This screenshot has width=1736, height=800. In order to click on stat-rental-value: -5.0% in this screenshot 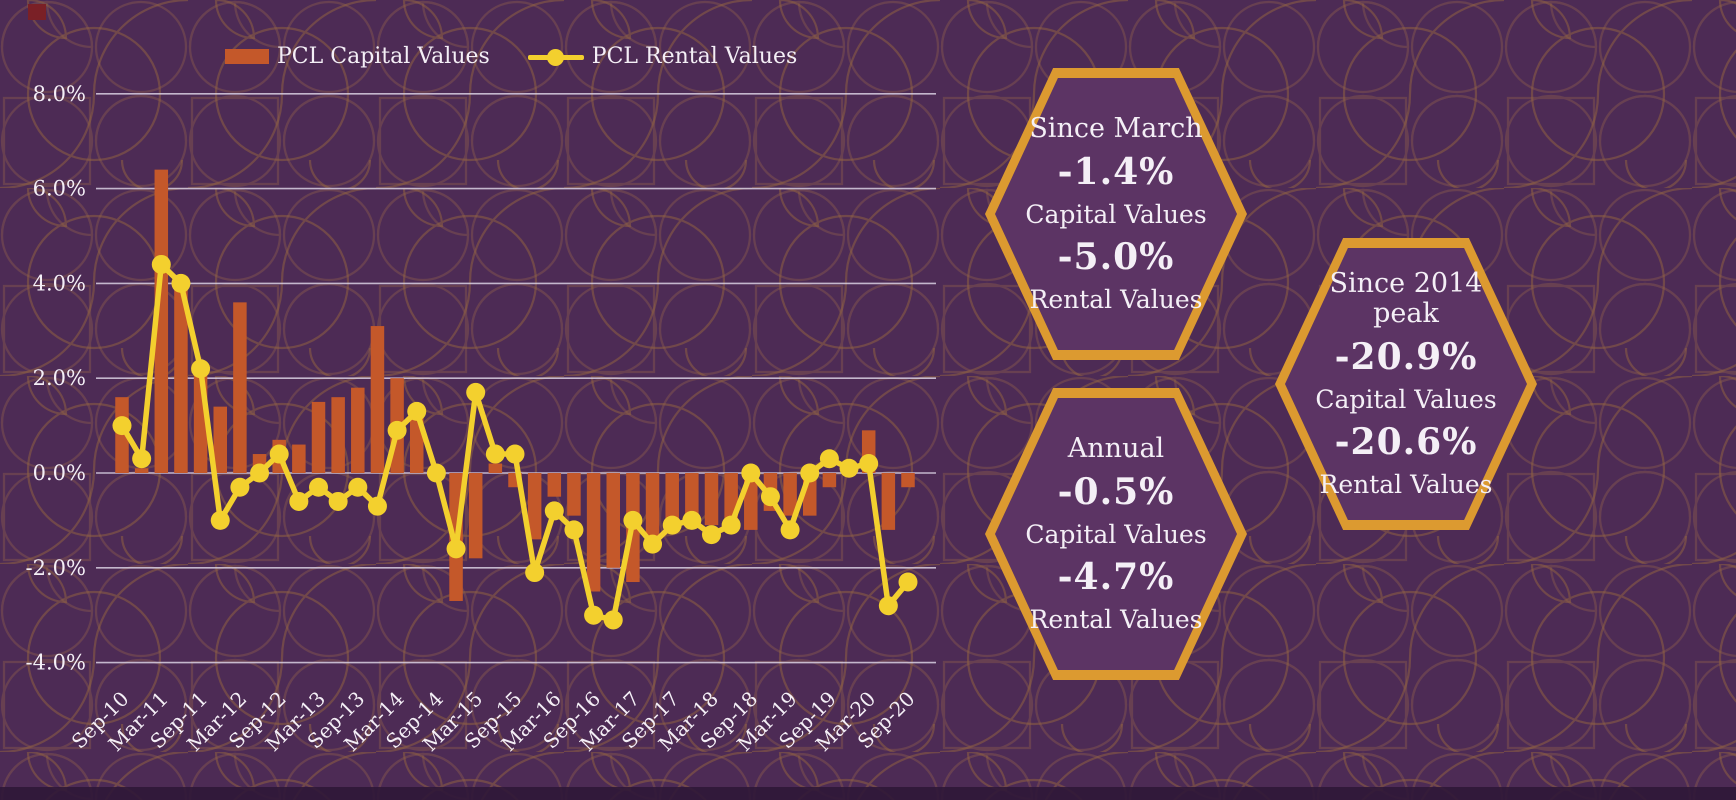, I will do `click(1116, 256)`.